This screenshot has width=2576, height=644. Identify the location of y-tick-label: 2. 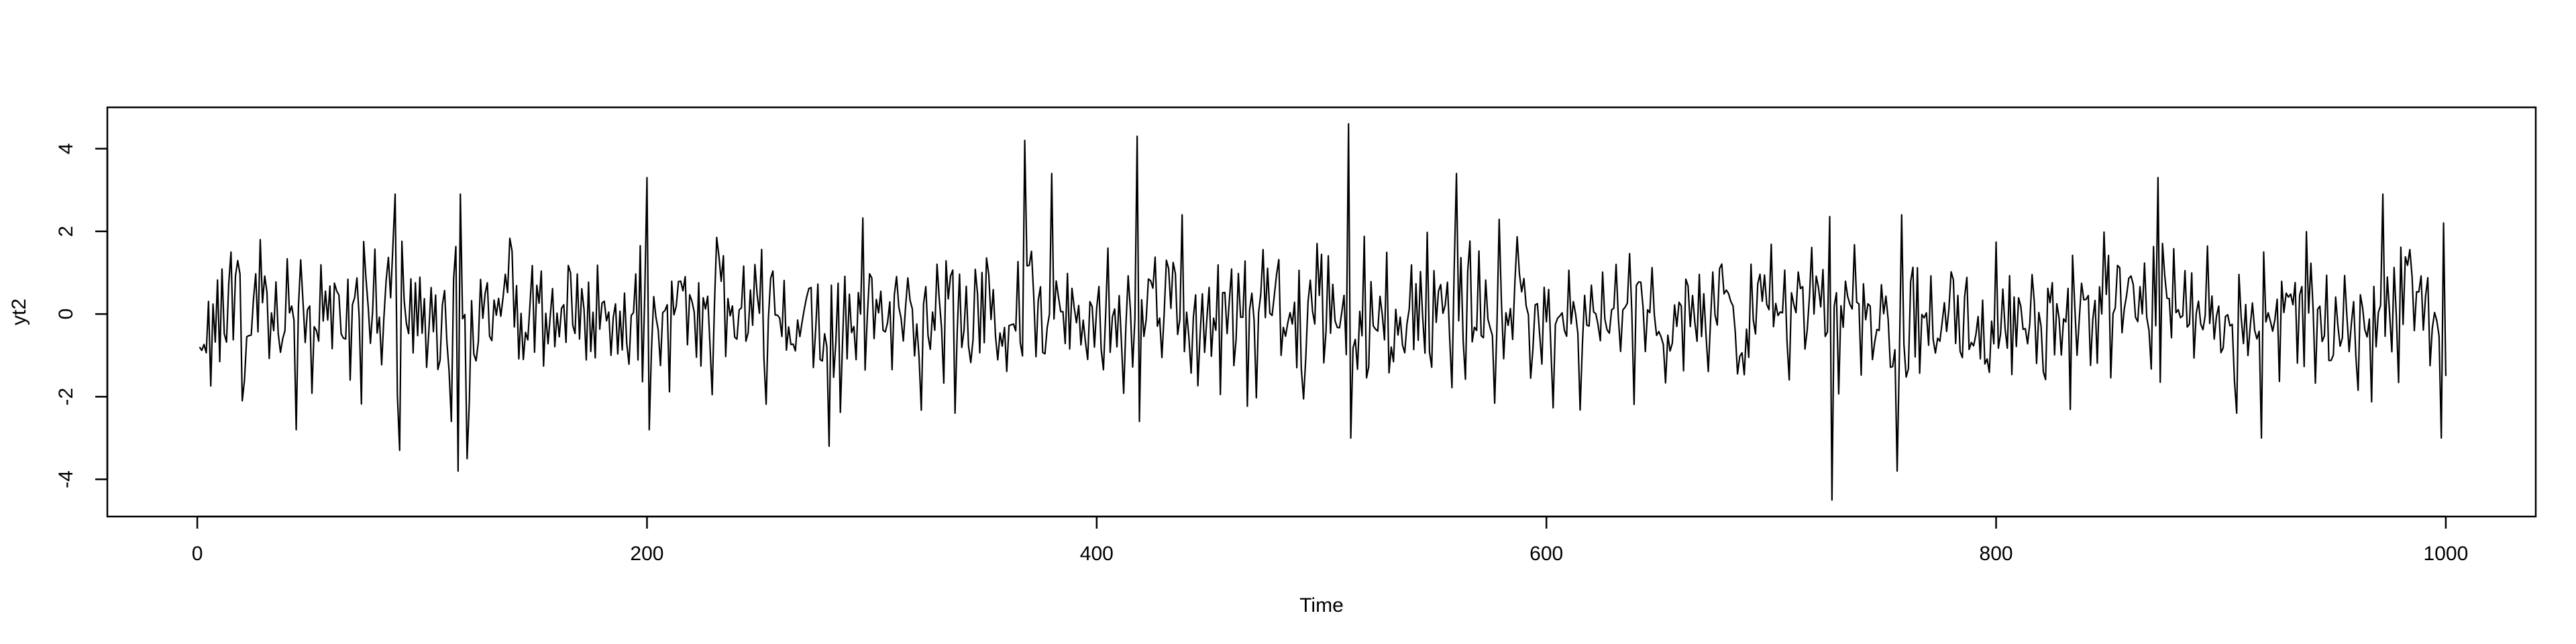
(66, 231).